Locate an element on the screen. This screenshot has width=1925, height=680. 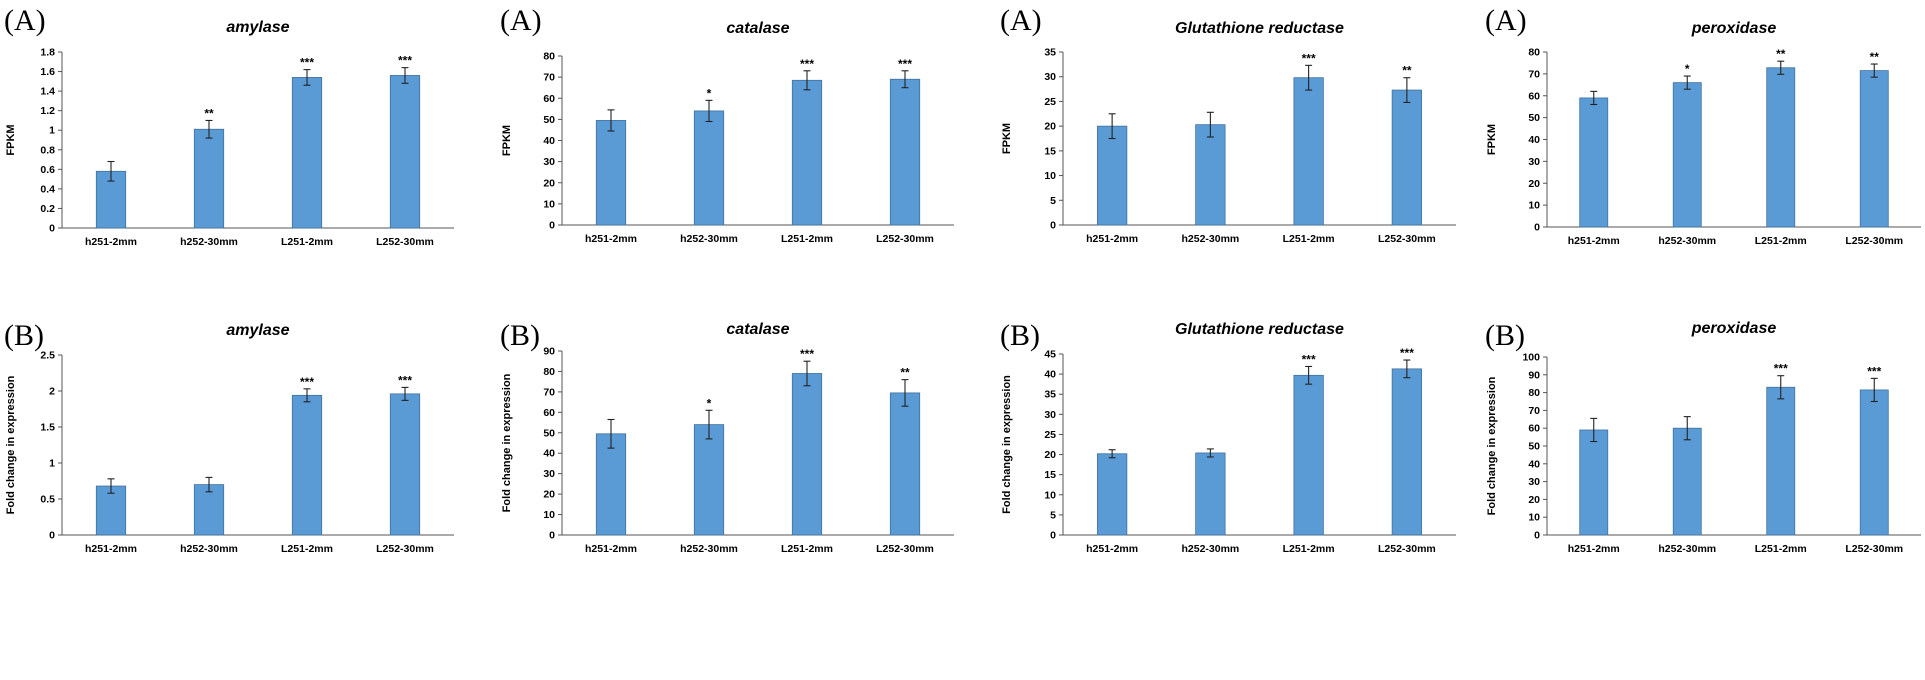
y-tick-label: 20 is located at coordinates (1534, 500).